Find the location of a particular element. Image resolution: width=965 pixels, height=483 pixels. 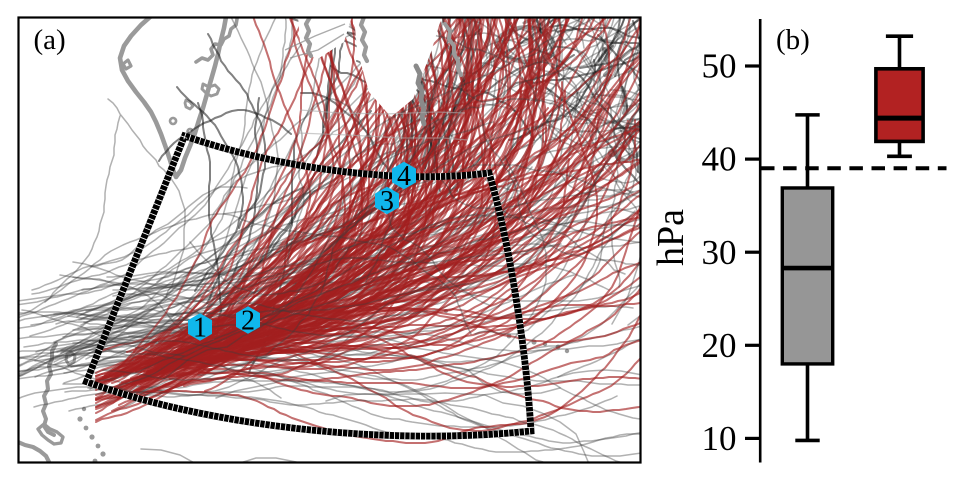

svg-text: 40 is located at coordinates (719, 159).